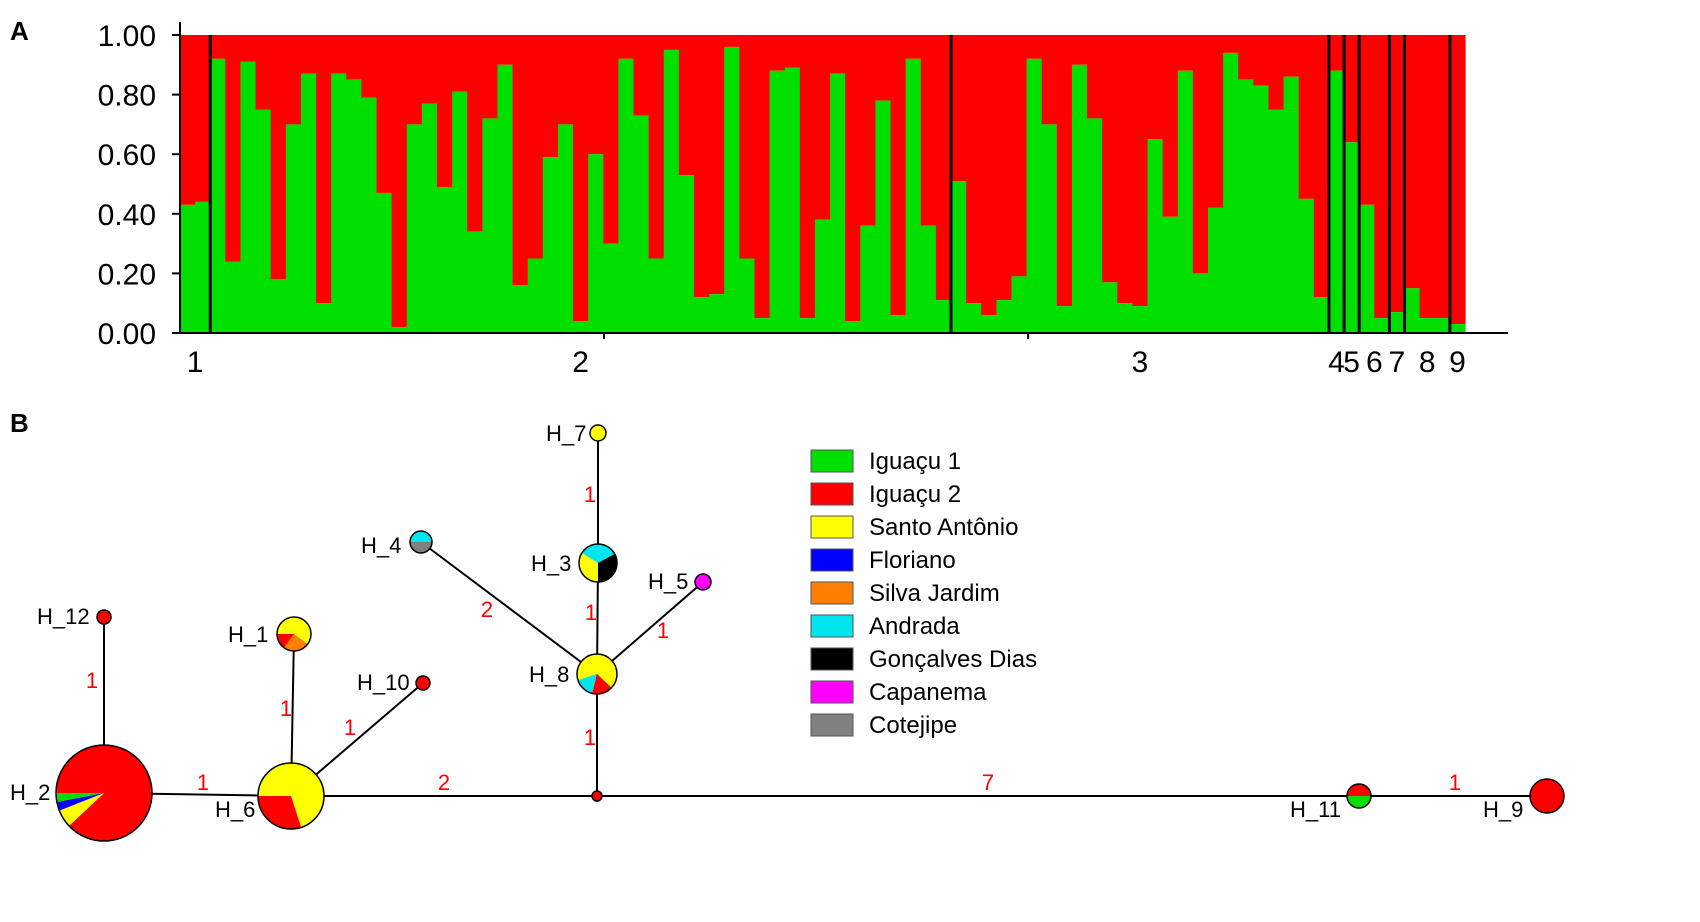 This screenshot has width=1700, height=922. What do you see at coordinates (509, 608) in the screenshot?
I see `network-edge` at bounding box center [509, 608].